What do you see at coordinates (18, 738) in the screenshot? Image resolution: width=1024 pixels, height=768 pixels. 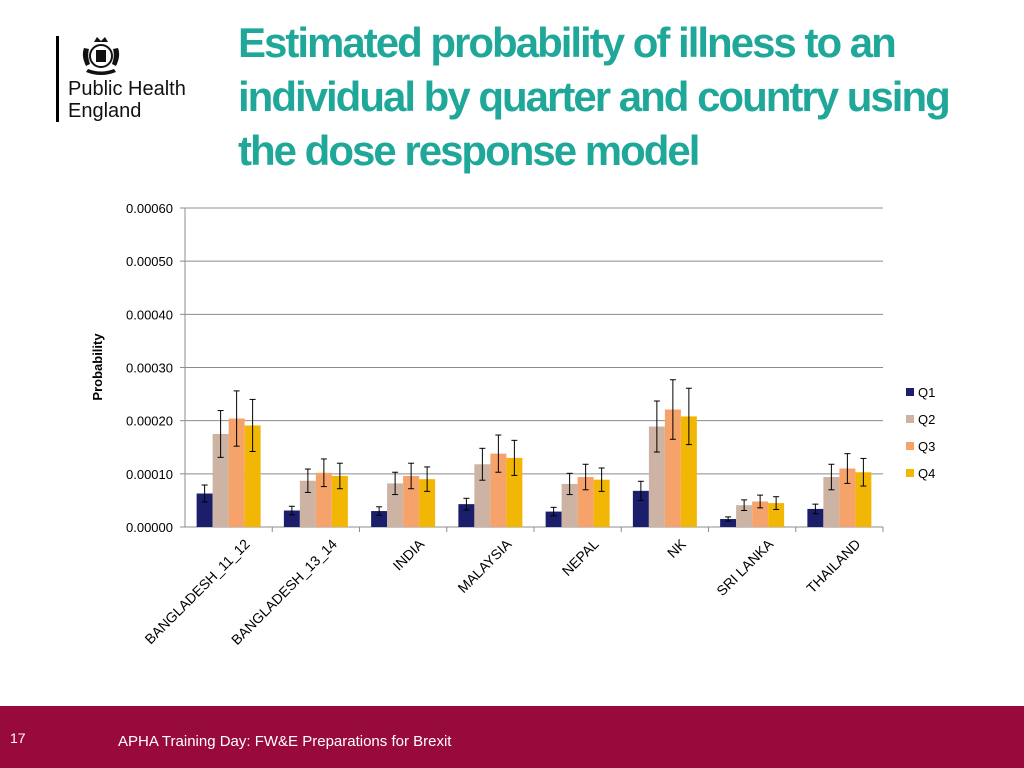 I see `page-number: 17` at bounding box center [18, 738].